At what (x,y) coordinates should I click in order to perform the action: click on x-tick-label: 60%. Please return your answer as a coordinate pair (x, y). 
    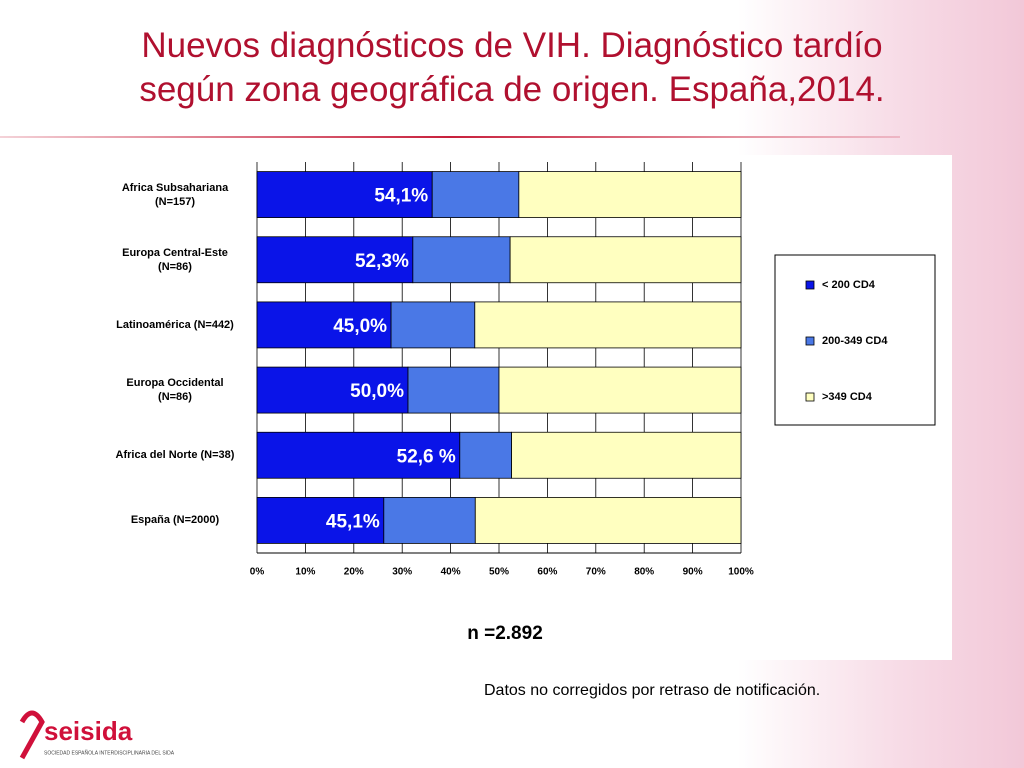
    Looking at the image, I should click on (547, 572).